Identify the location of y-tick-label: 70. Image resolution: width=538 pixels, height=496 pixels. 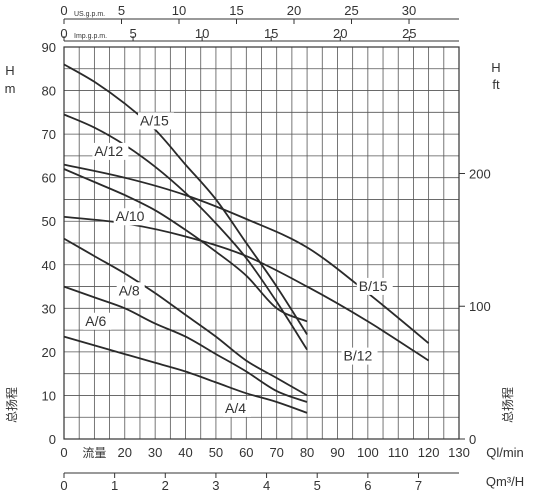
(49, 134).